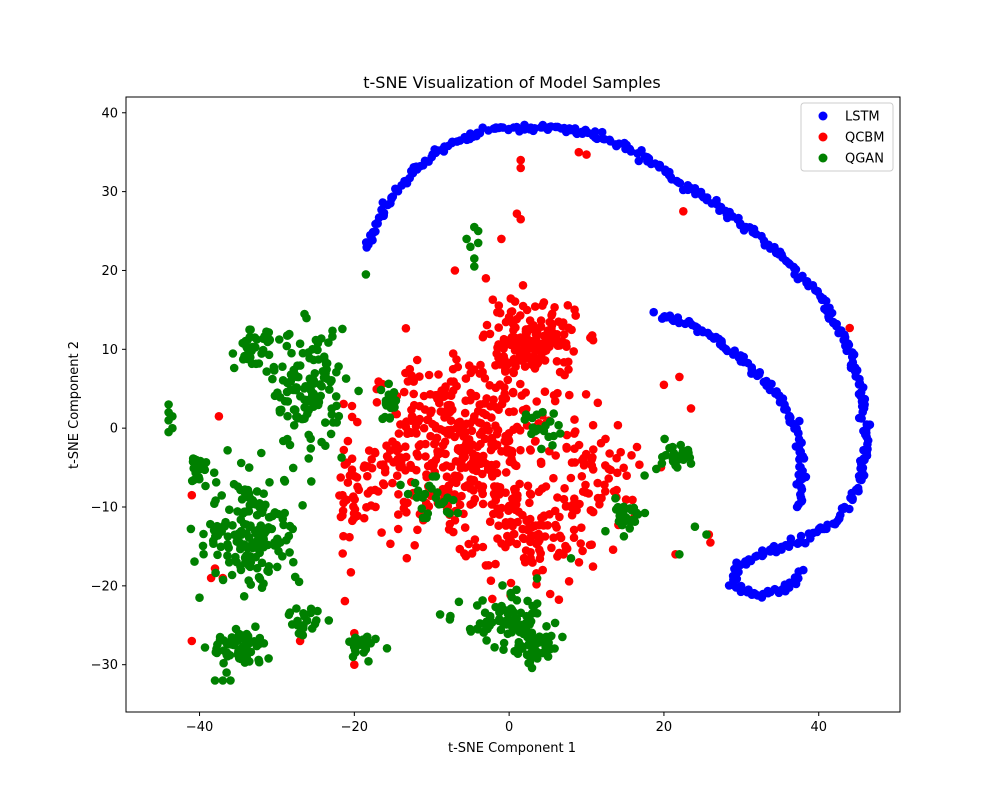  What do you see at coordinates (864, 138) in the screenshot?
I see `legend-label-qcbm: QCBM` at bounding box center [864, 138].